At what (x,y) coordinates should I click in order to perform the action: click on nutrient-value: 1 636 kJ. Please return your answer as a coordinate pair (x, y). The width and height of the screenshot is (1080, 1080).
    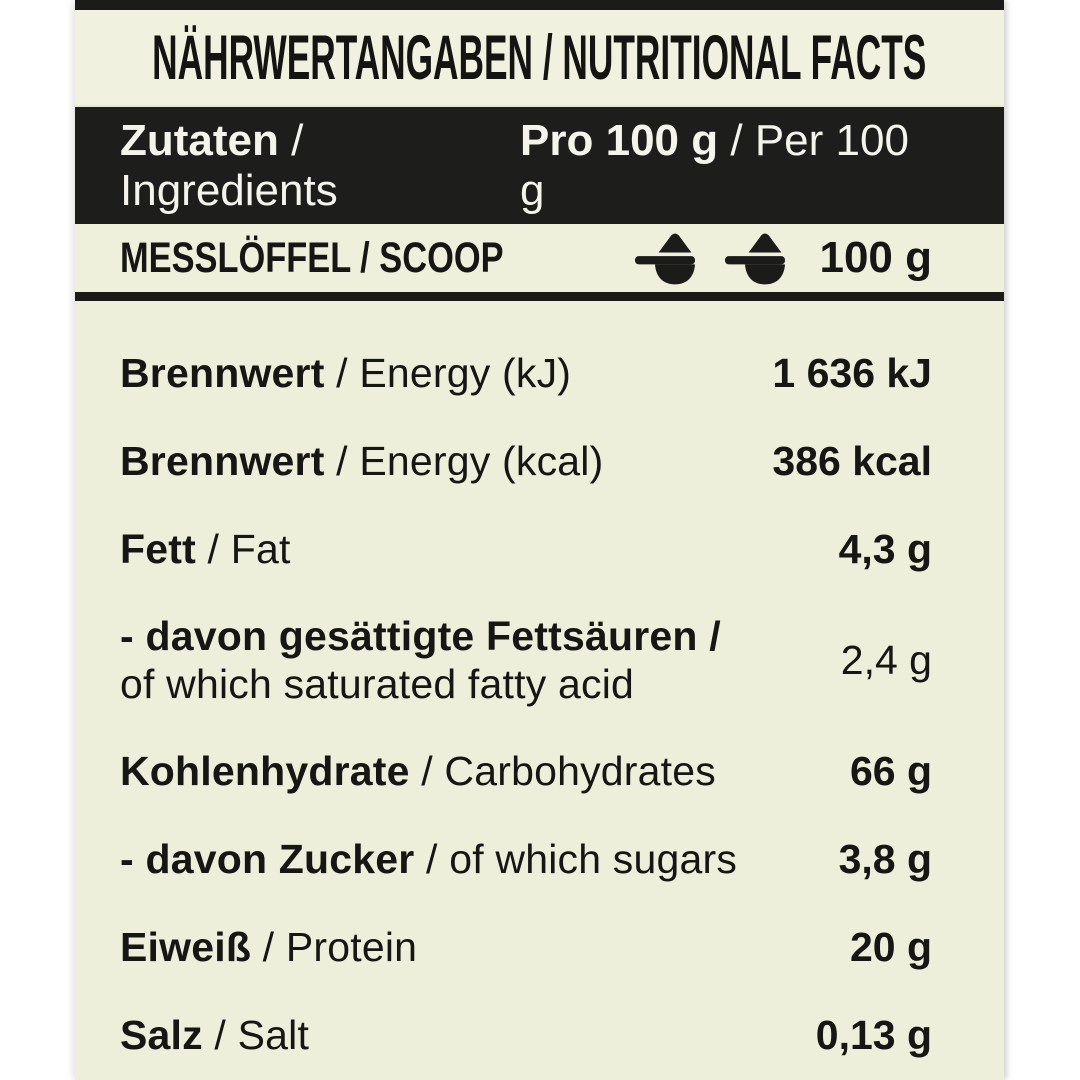
    Looking at the image, I should click on (852, 372).